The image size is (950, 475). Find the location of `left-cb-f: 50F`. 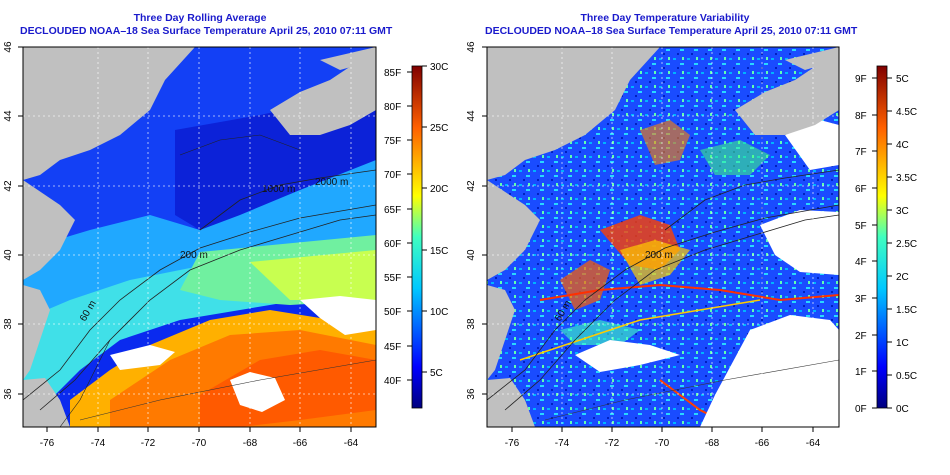

left-cb-f: 50F is located at coordinates (392, 312).